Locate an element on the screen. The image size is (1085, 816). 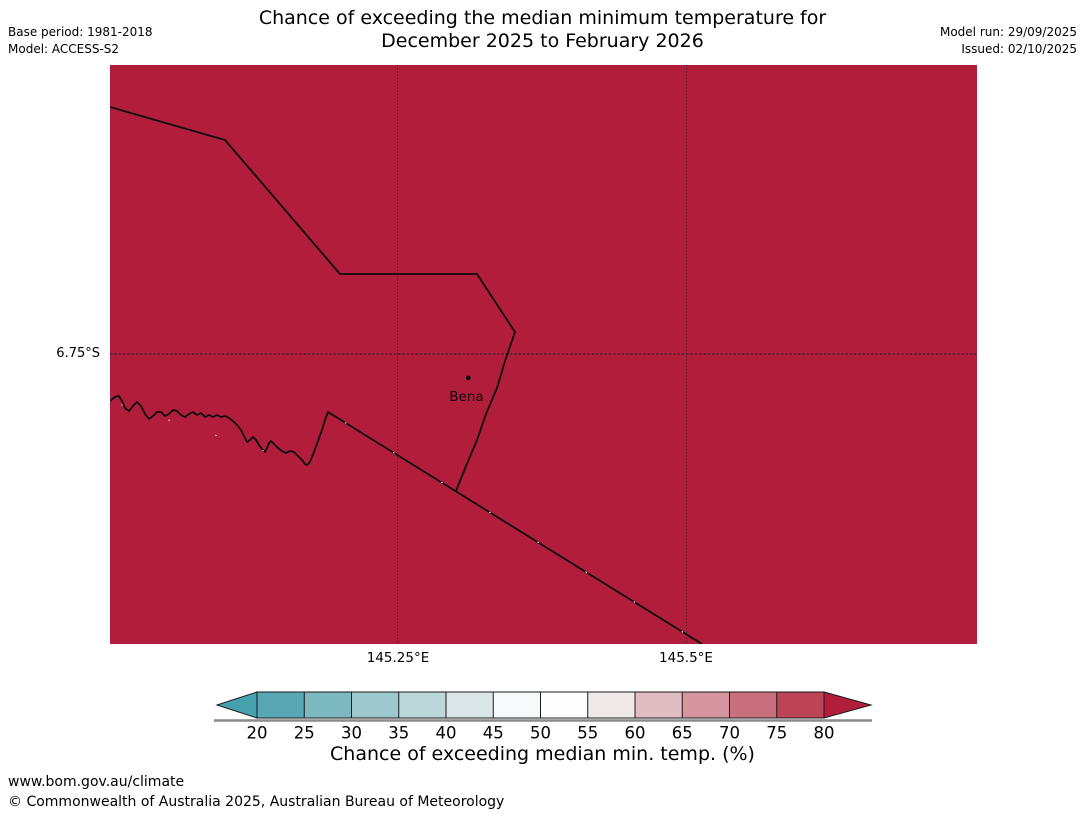
colorbar-tick-label: 25 is located at coordinates (304, 733).